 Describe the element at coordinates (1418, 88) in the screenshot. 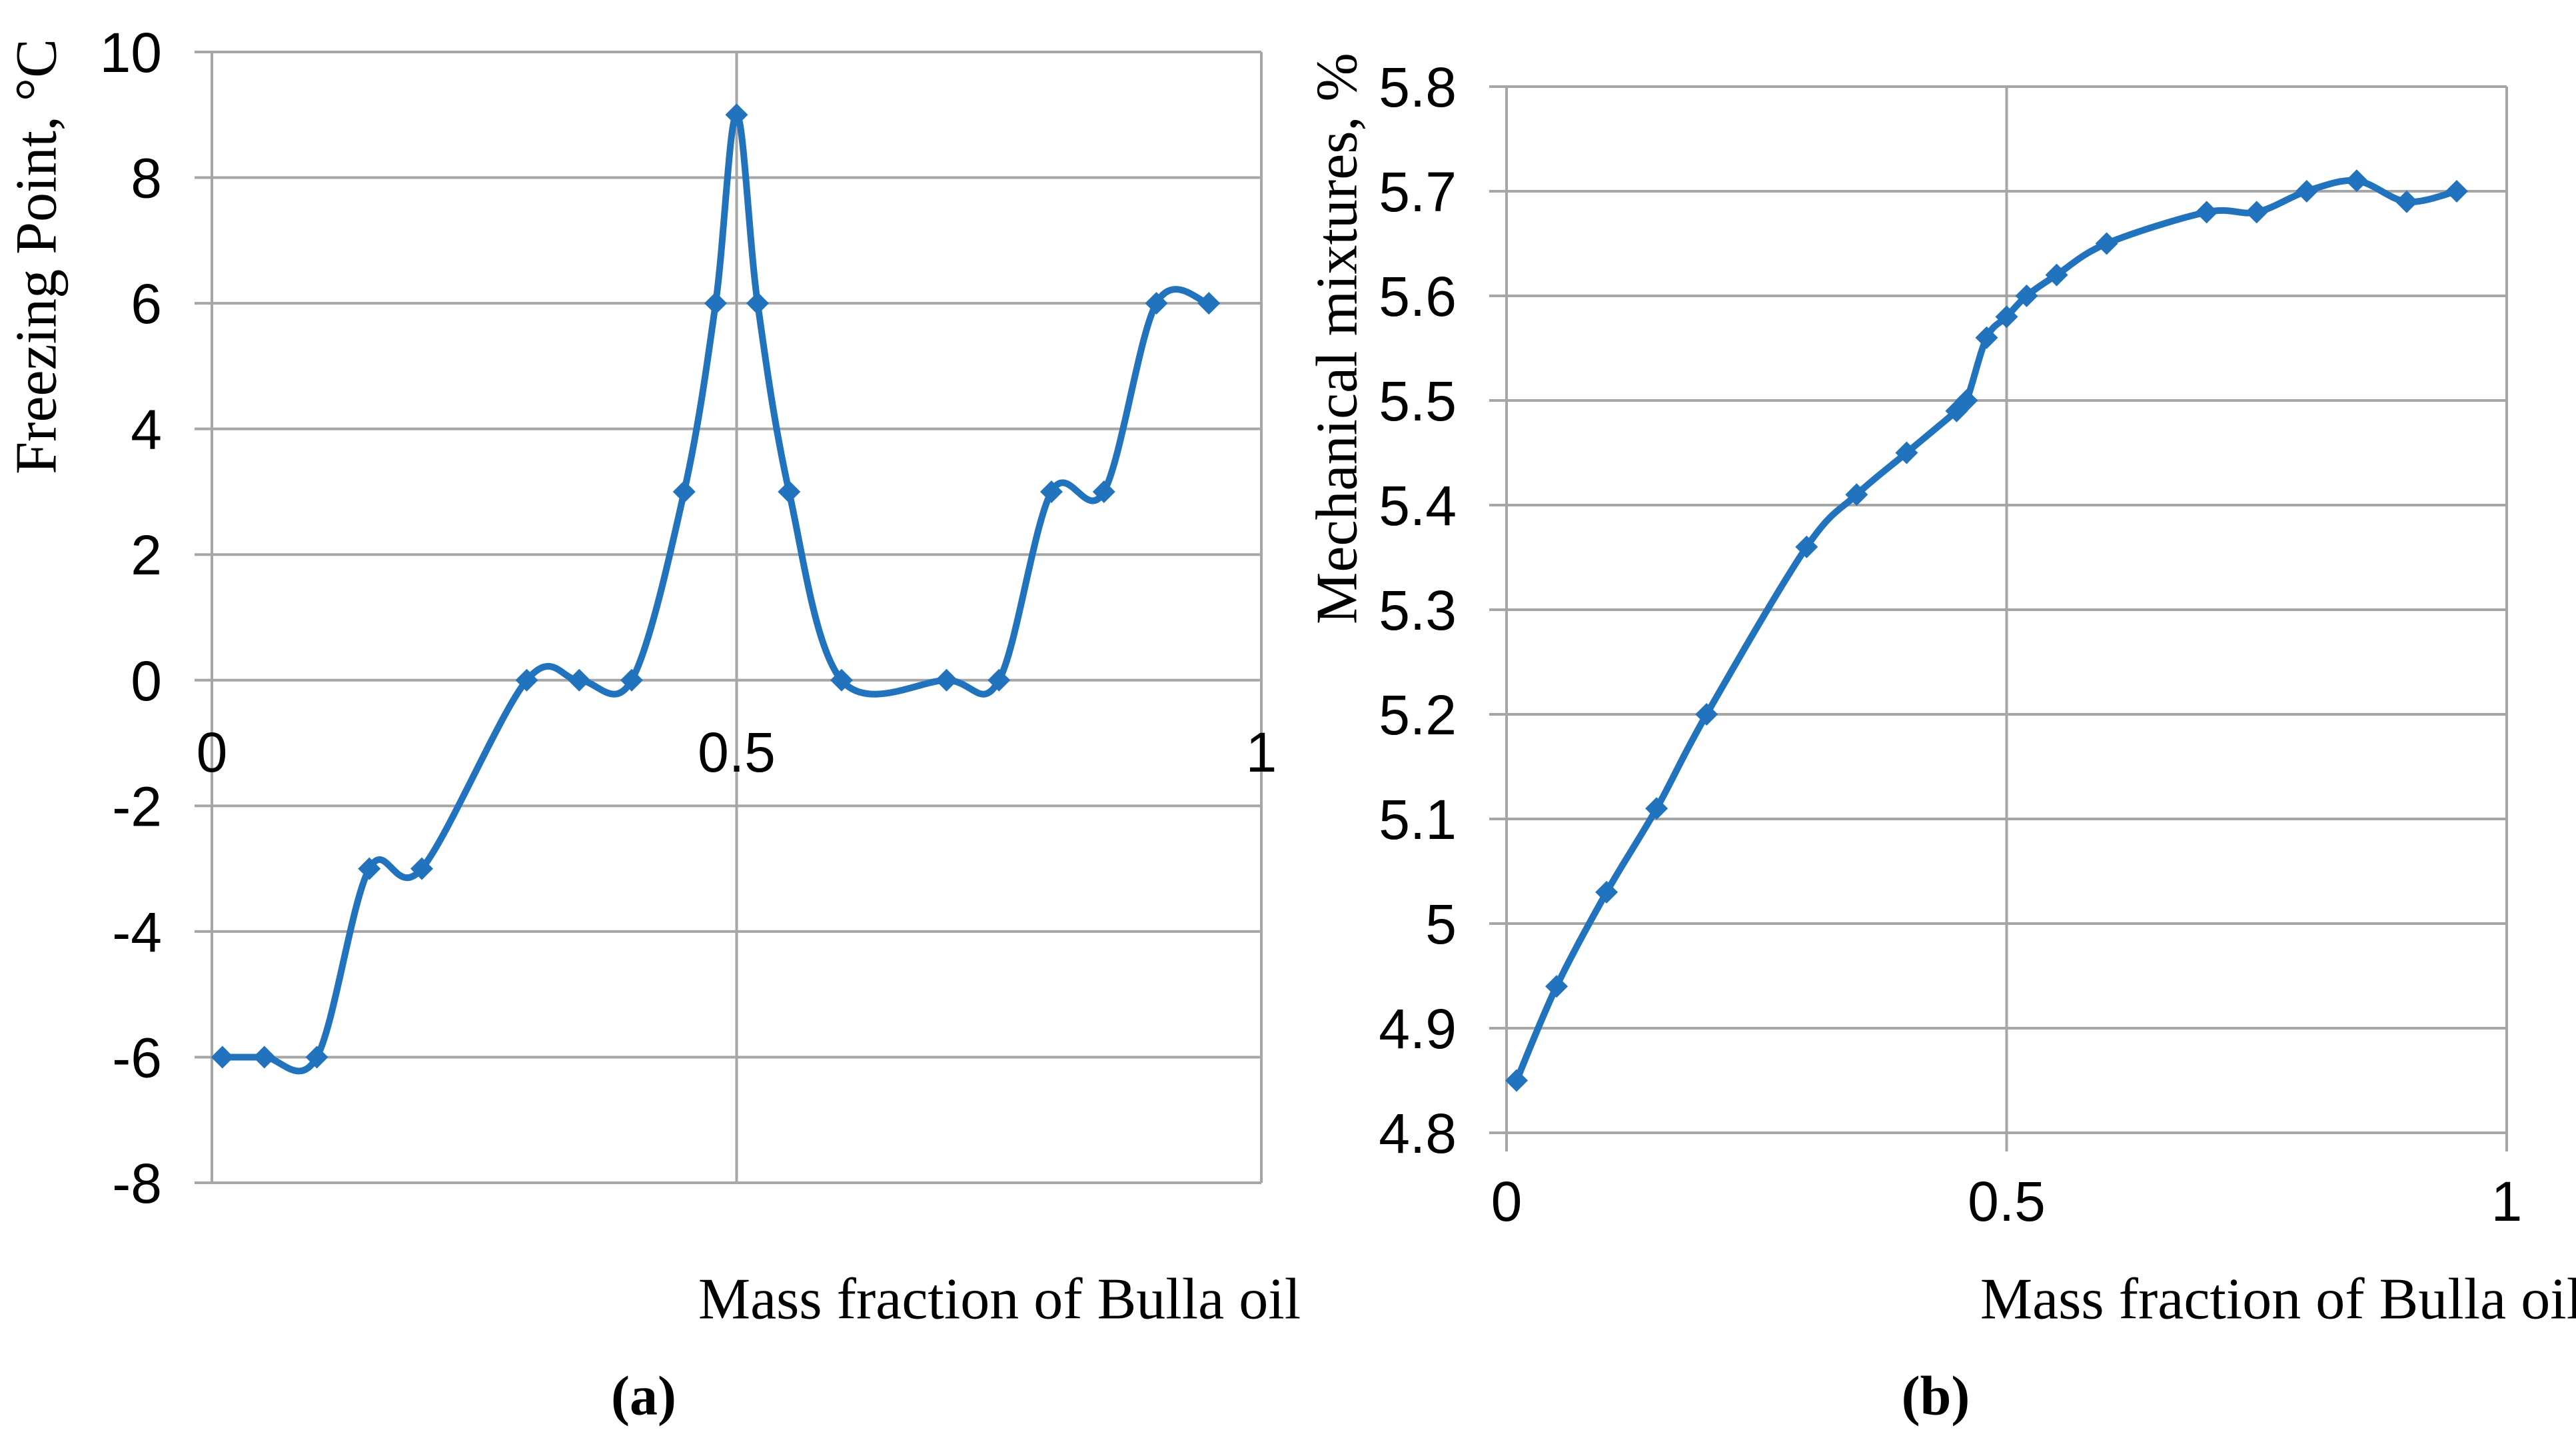

I see `y-tick-label: 5.8` at that location.